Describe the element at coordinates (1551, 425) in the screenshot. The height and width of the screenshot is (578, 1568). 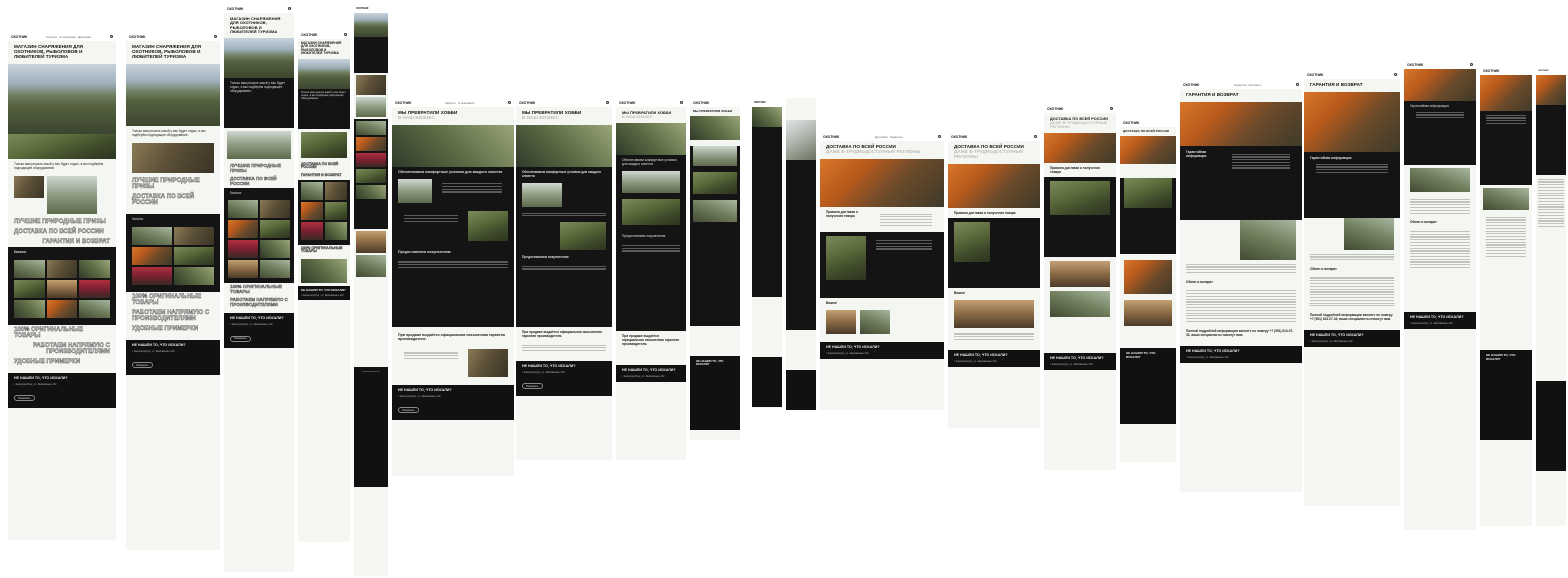
I see `site-footer` at that location.